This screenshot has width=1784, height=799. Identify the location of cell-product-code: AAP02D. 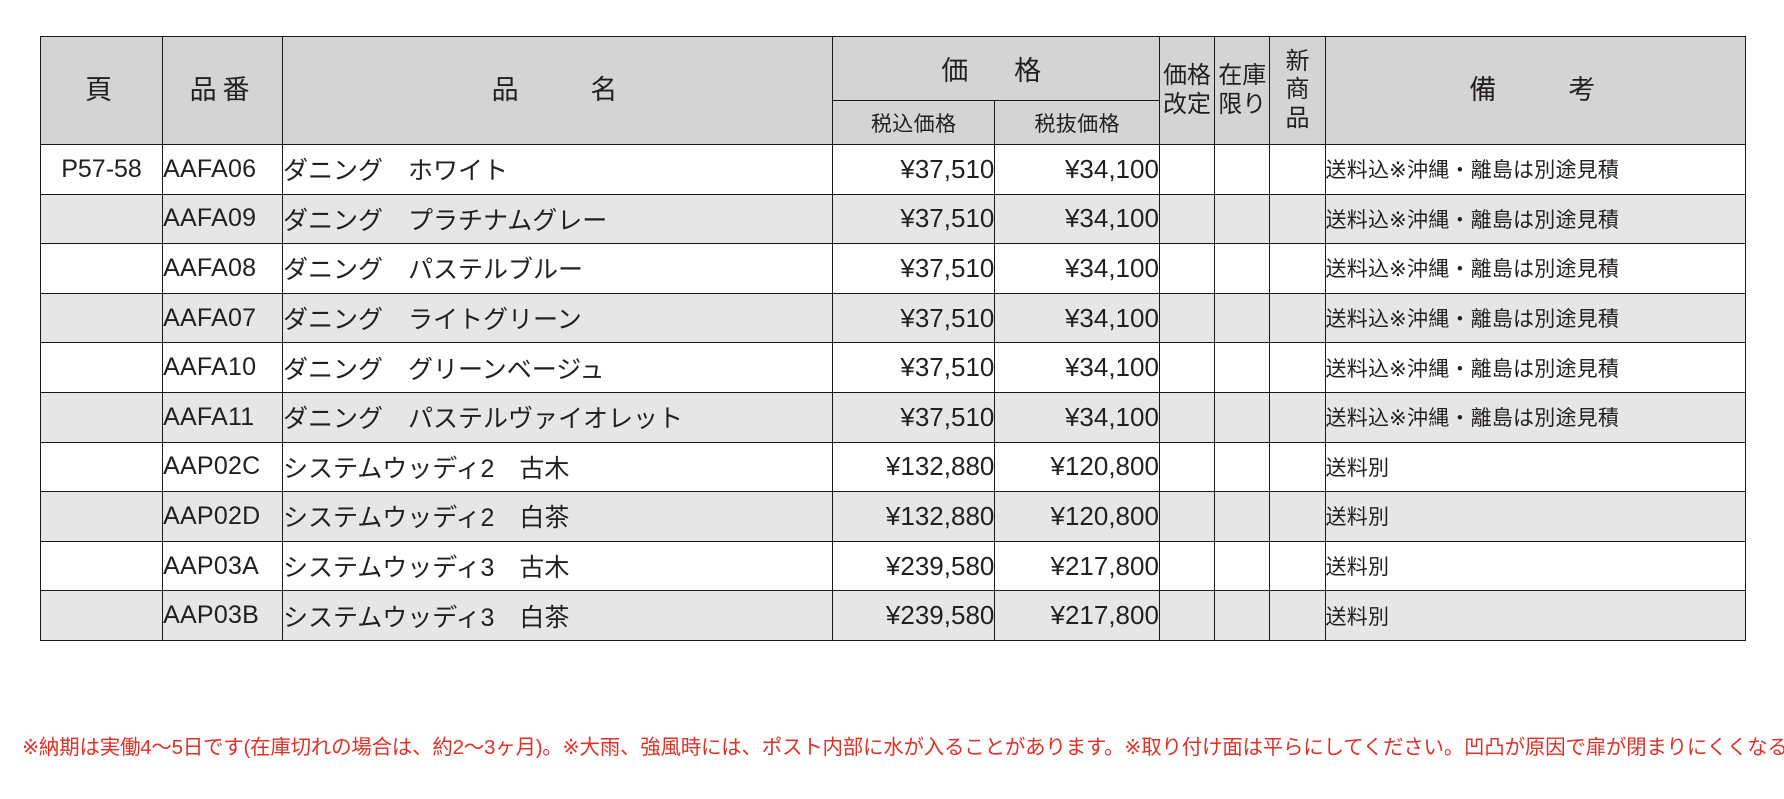
(223, 516).